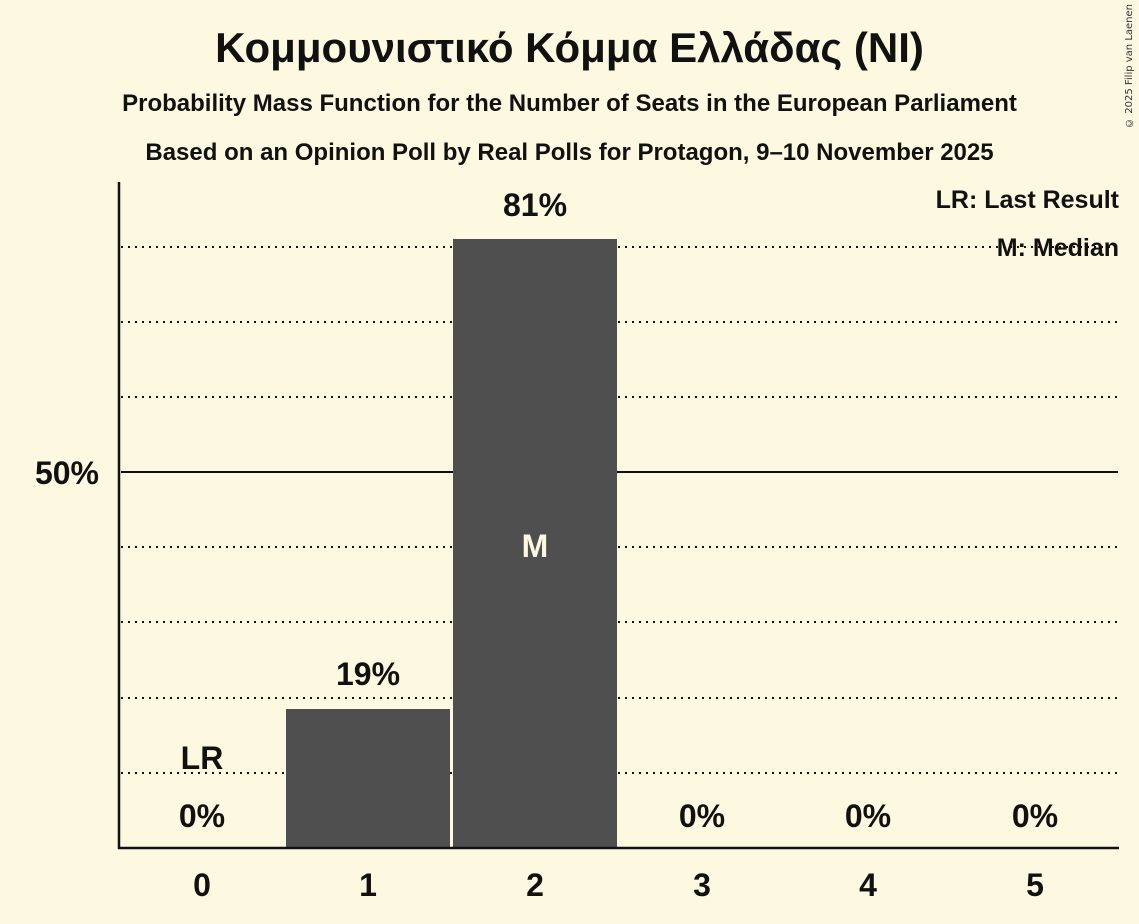 The image size is (1139, 924). What do you see at coordinates (202, 885) in the screenshot?
I see `x-tick-0: 0` at bounding box center [202, 885].